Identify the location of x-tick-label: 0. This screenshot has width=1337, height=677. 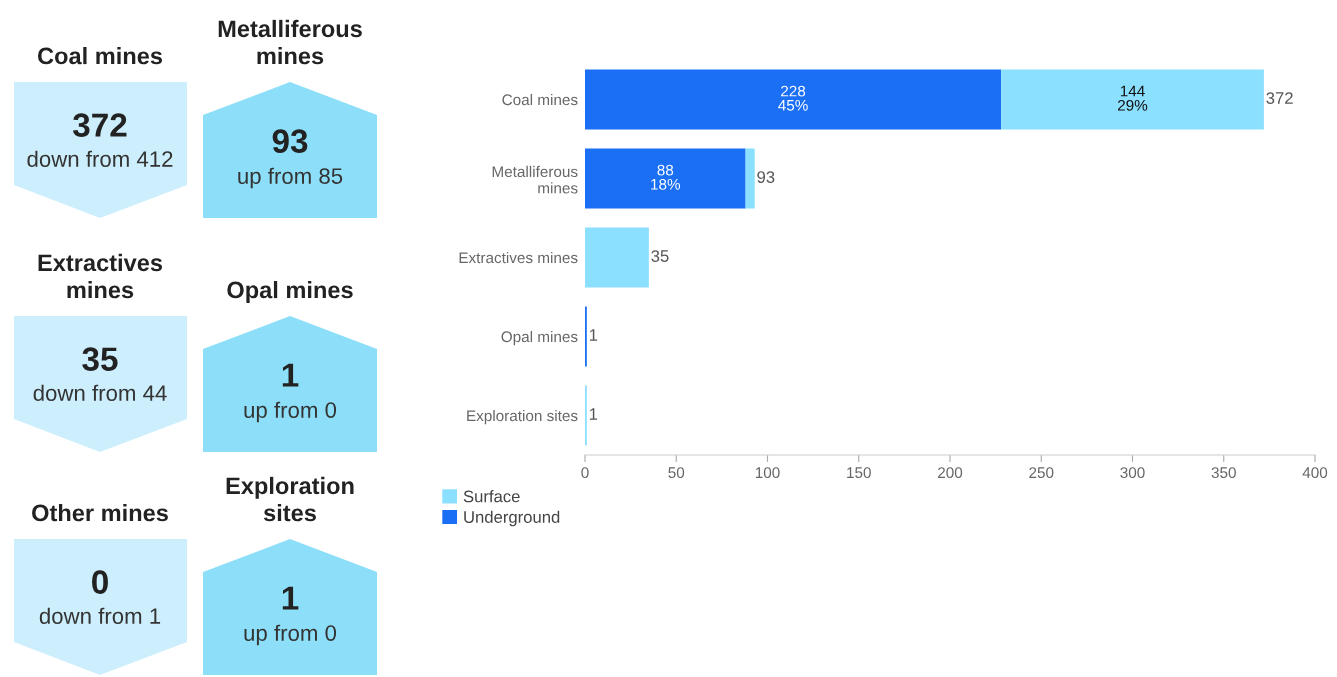
(585, 473).